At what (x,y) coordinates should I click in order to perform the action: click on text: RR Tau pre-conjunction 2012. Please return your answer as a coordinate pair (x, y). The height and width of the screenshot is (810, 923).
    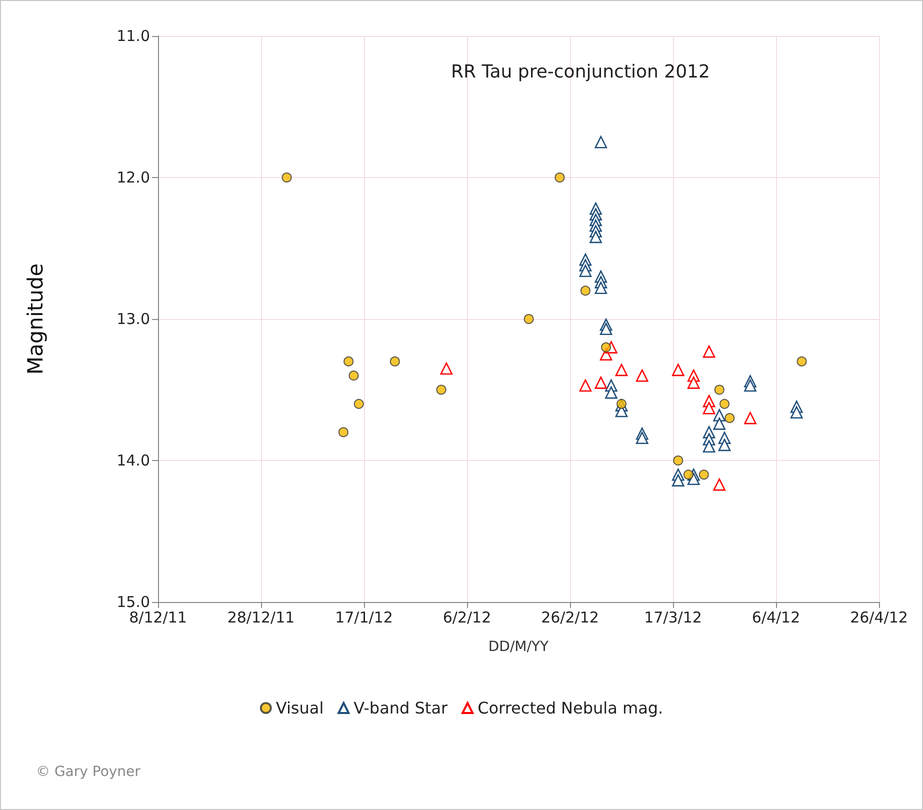
    Looking at the image, I should click on (580, 72).